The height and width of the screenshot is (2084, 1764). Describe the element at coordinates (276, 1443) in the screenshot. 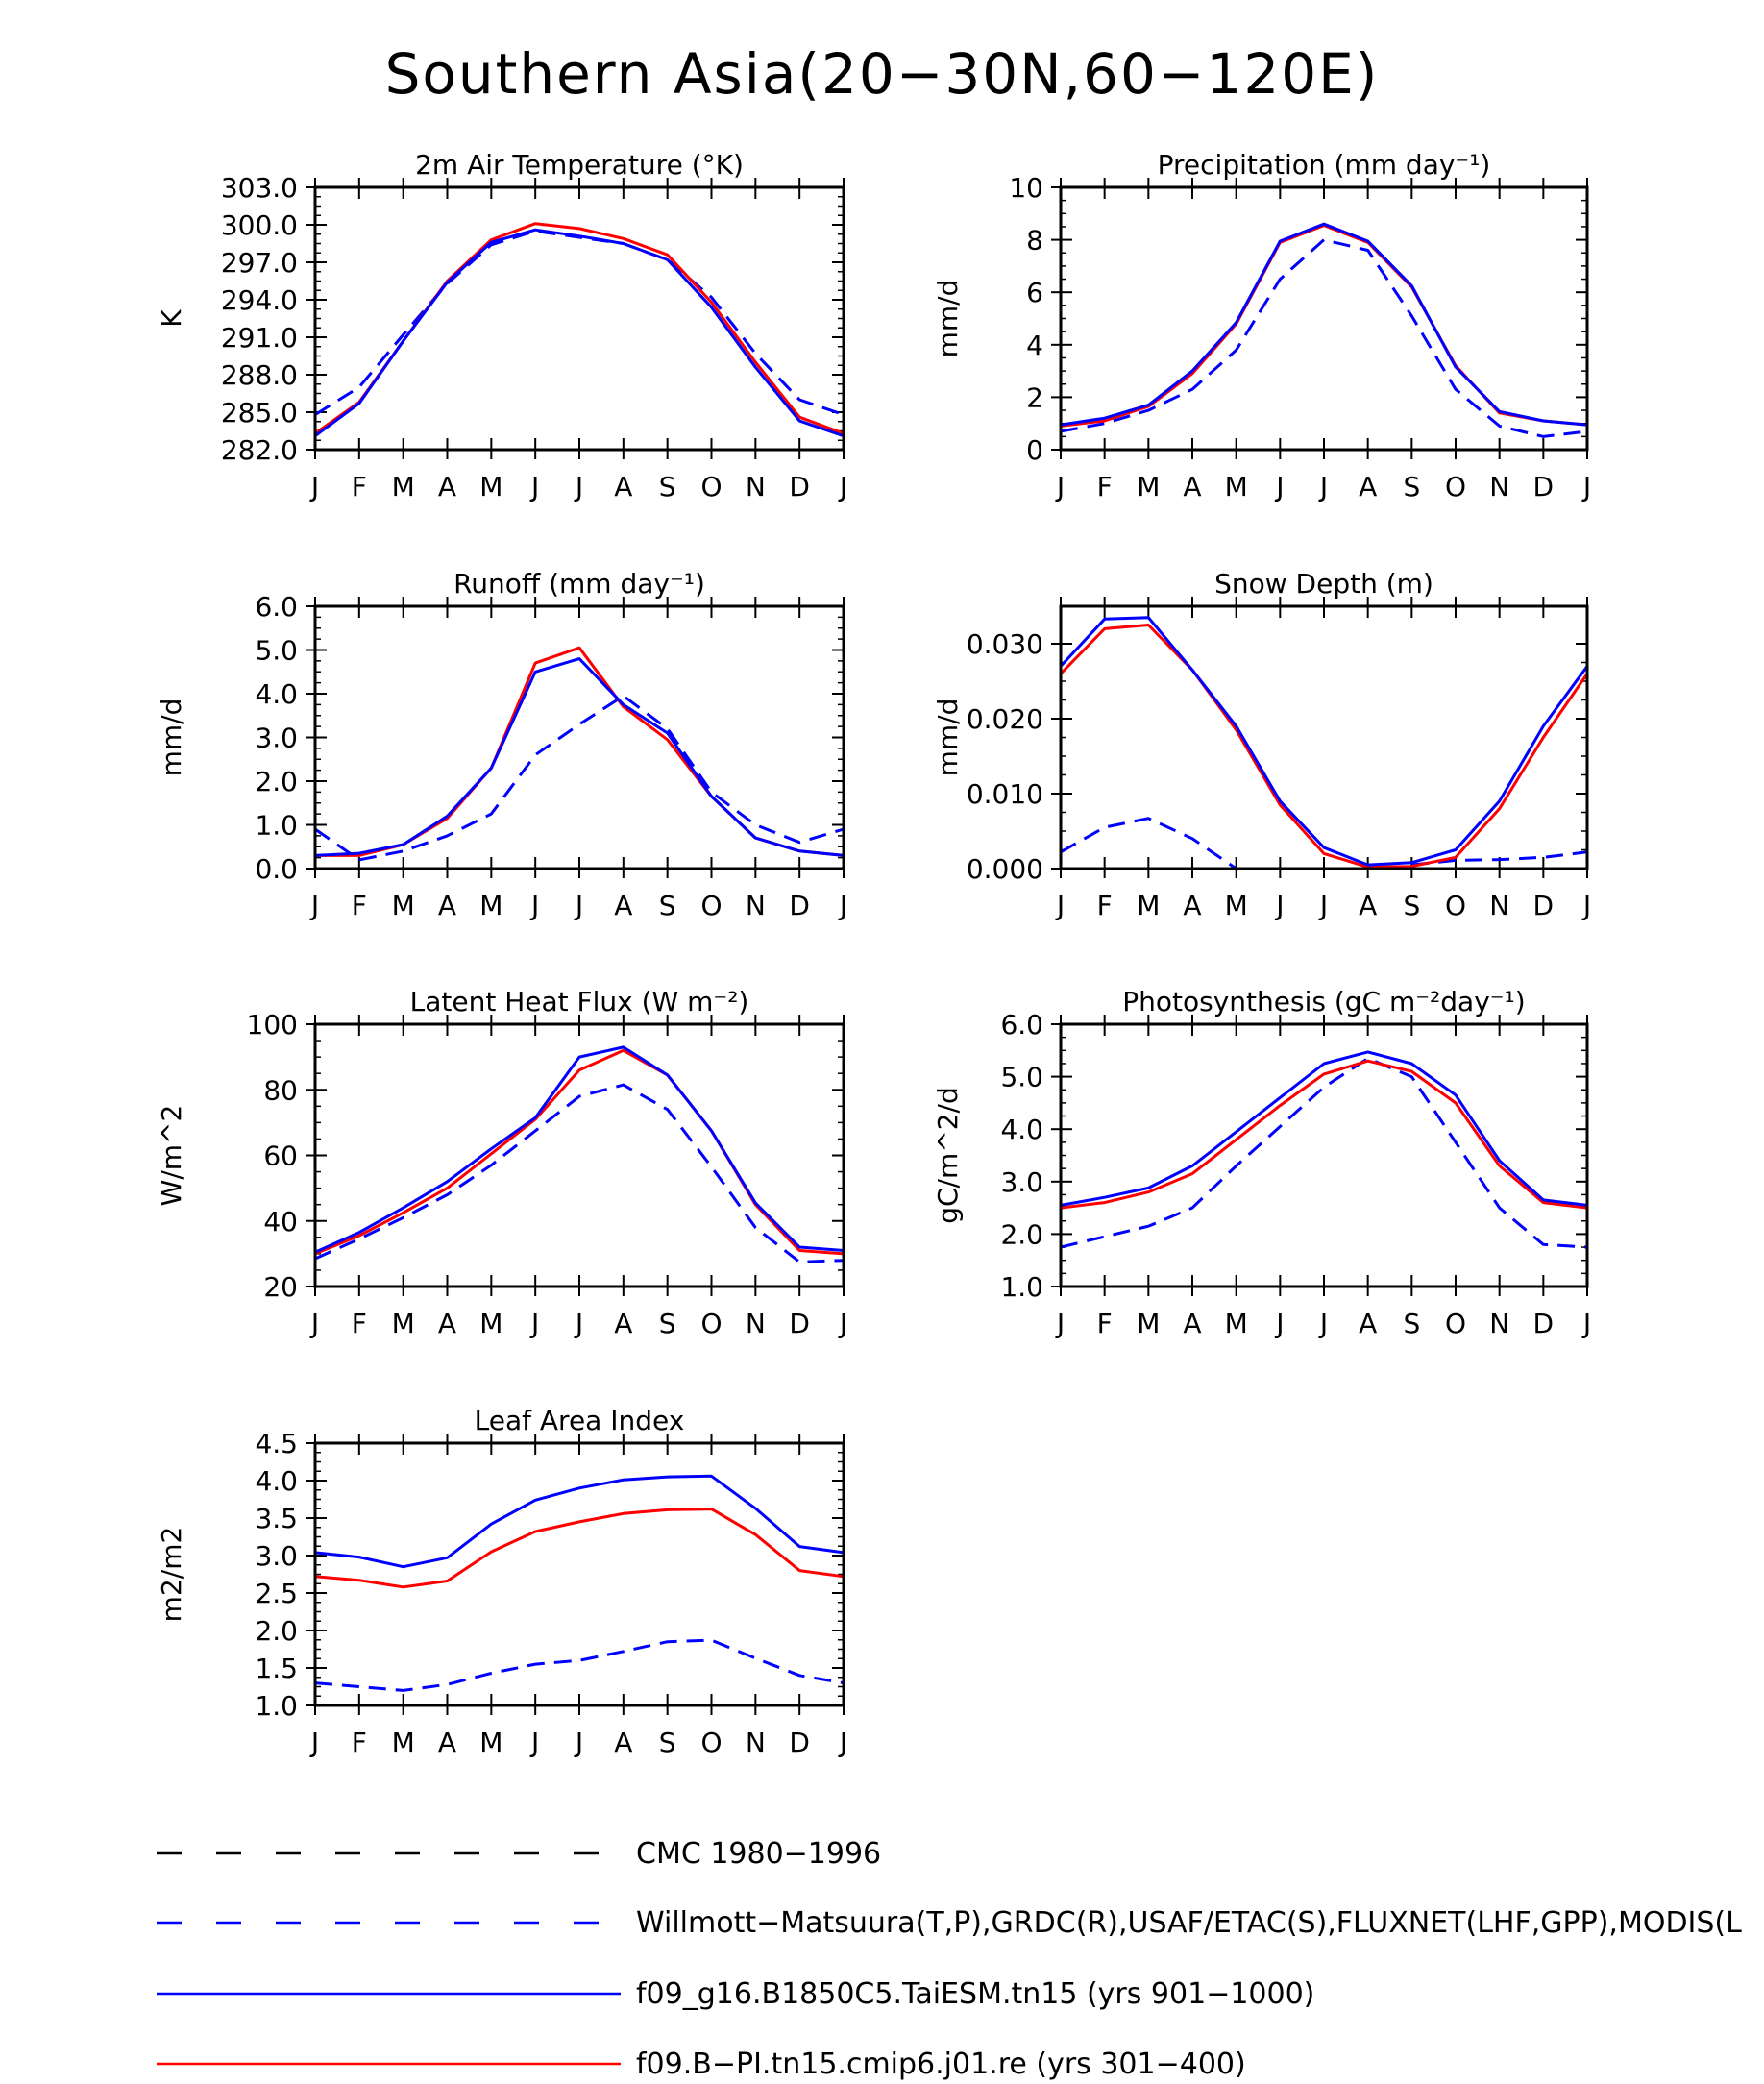

I see `y-tick-label: 4.5` at that location.